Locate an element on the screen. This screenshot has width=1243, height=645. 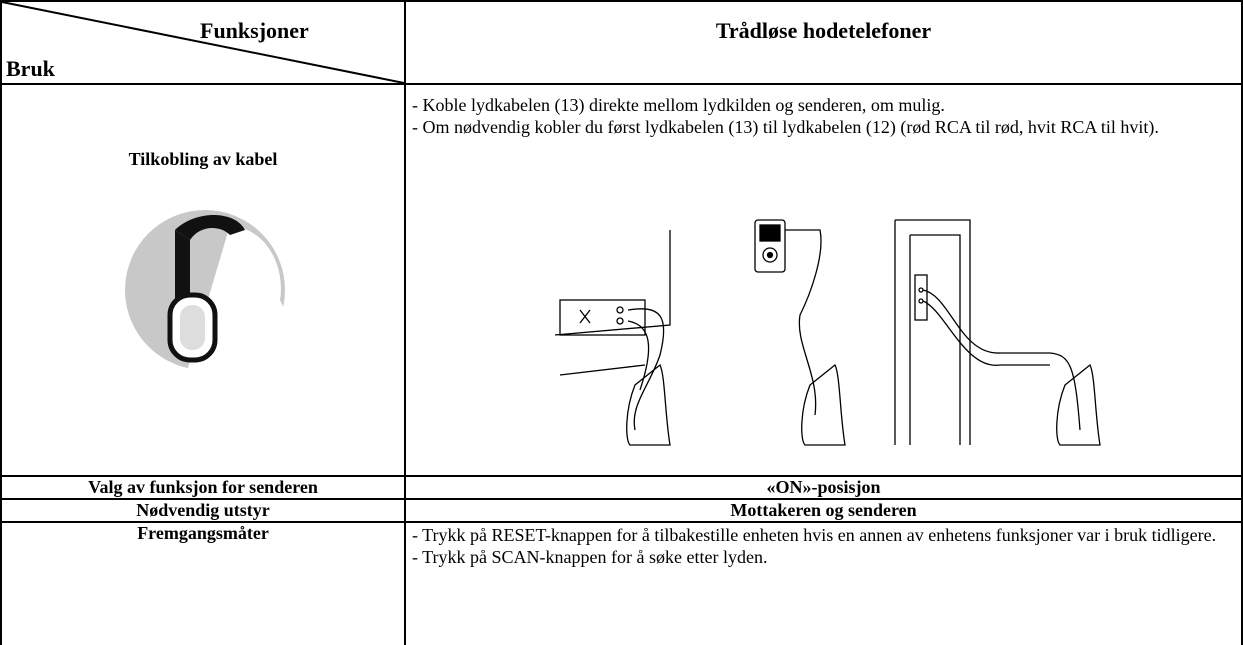
row-label: Nødvendig utstyr is located at coordinates (203, 510).